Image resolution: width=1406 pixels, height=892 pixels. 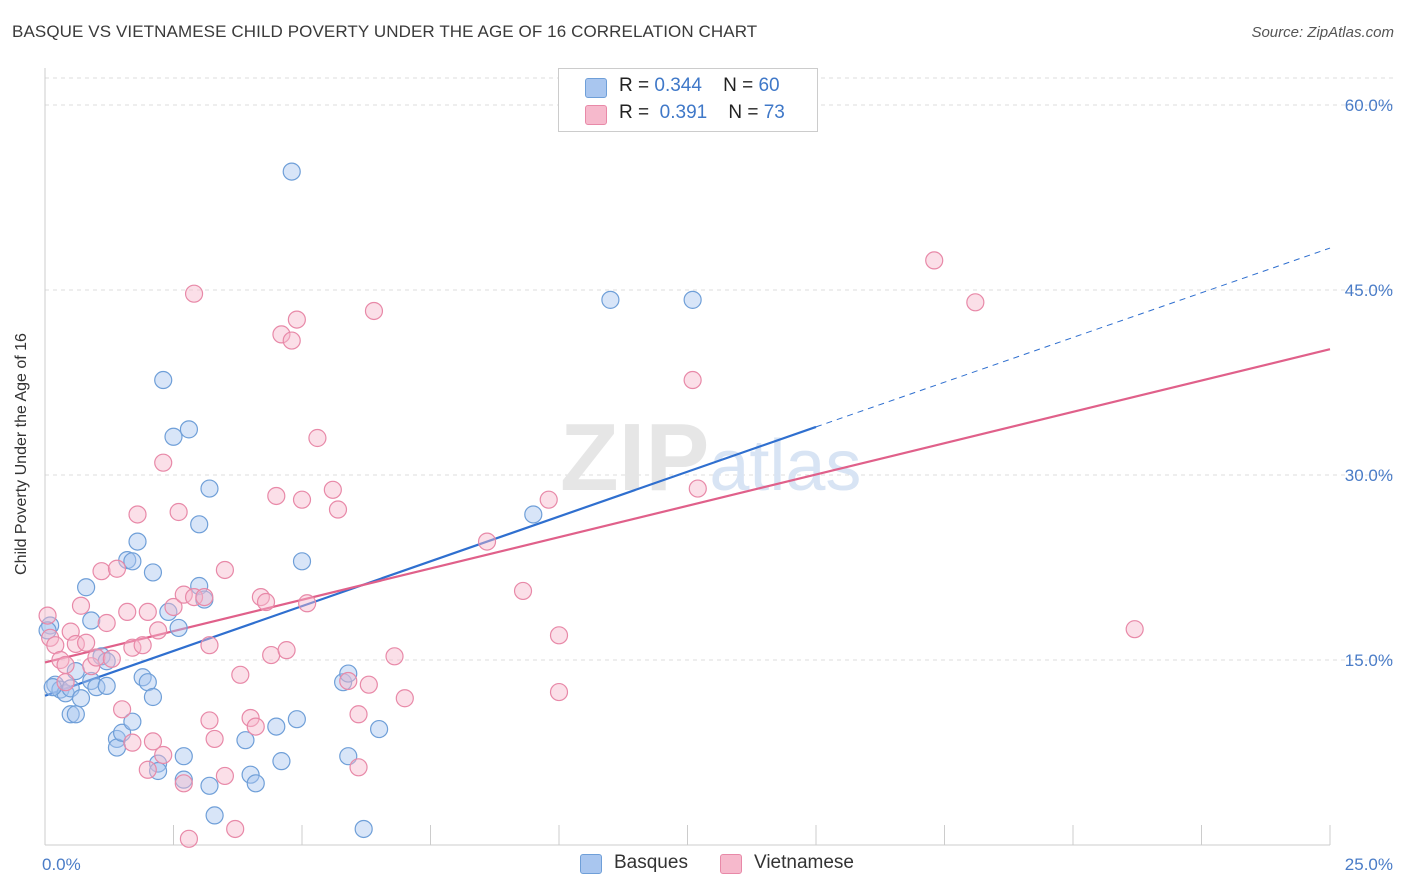 What do you see at coordinates (651, 862) in the screenshot?
I see `legend-label: Basques` at bounding box center [651, 862].